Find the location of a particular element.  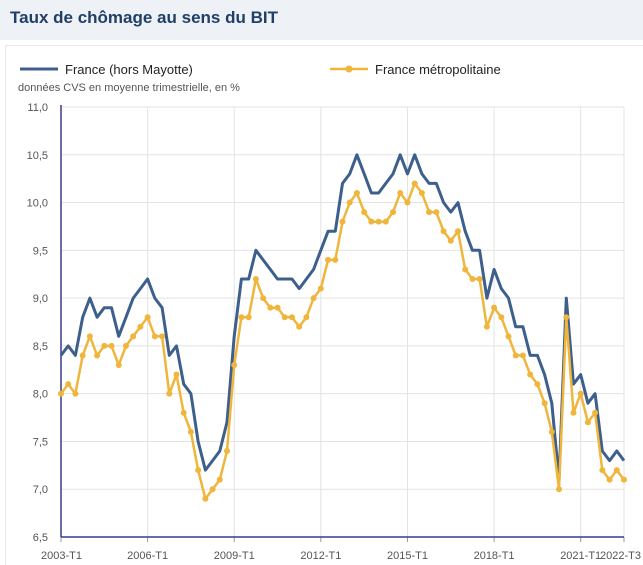

y-tick-label: 9,0 is located at coordinates (40, 299).